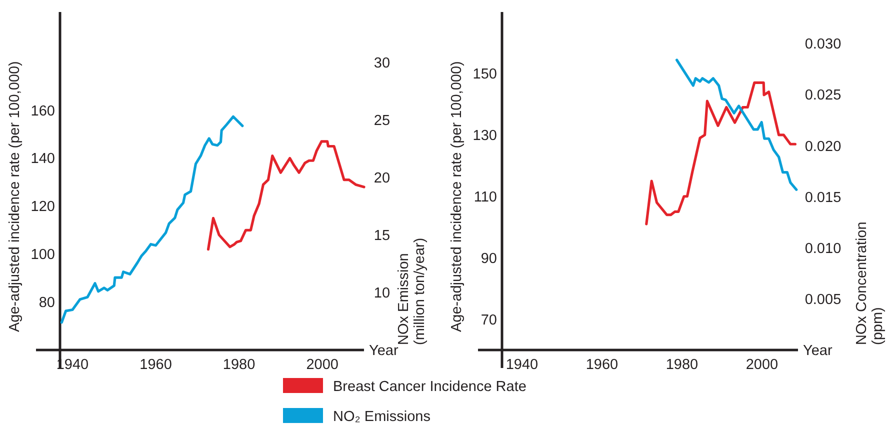 The height and width of the screenshot is (424, 892). What do you see at coordinates (823, 300) in the screenshot?
I see `y2-tick-label: 0.005` at bounding box center [823, 300].